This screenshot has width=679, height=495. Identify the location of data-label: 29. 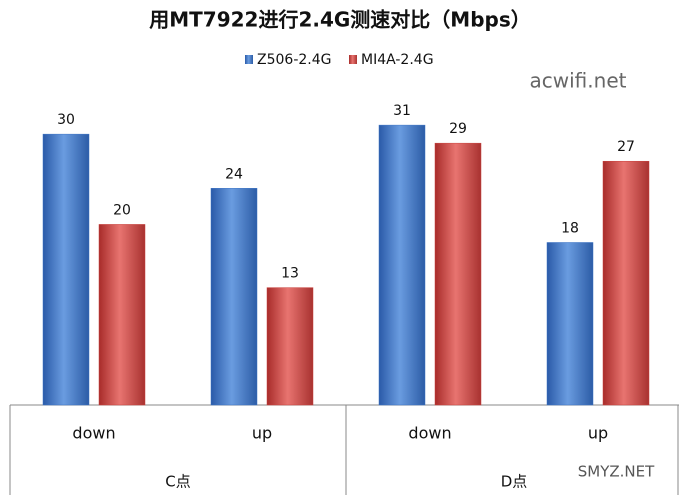
(458, 129).